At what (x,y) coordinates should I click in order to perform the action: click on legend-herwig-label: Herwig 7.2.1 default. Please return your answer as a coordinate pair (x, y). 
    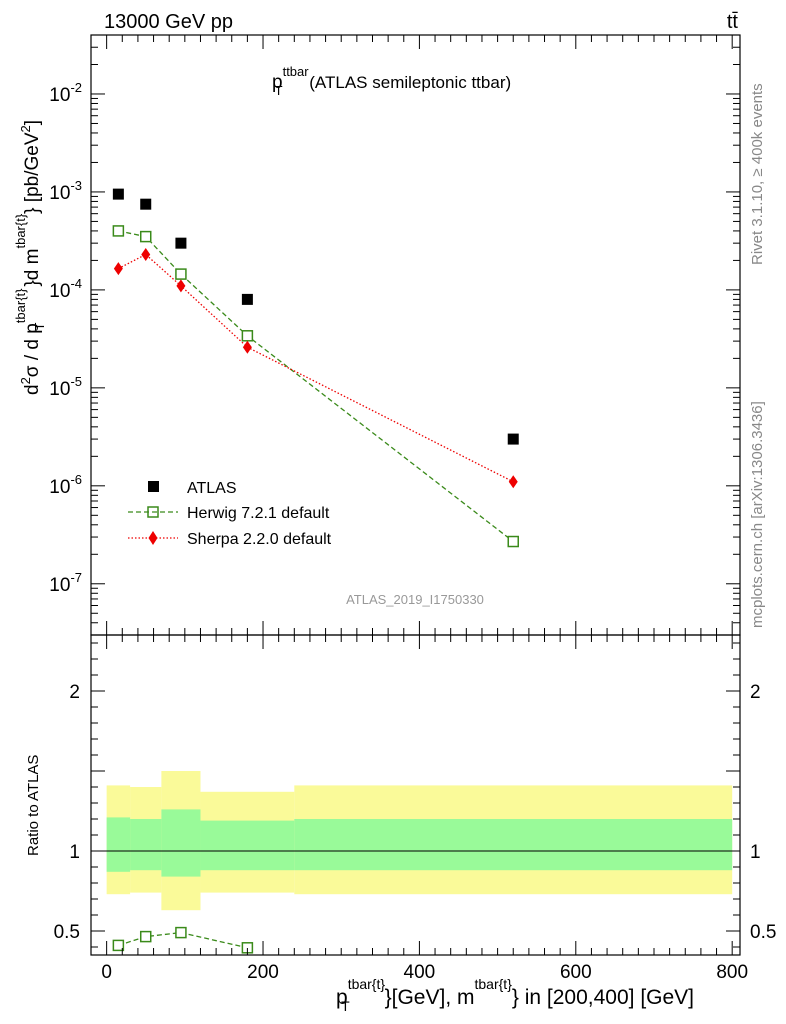
    Looking at the image, I should click on (258, 513).